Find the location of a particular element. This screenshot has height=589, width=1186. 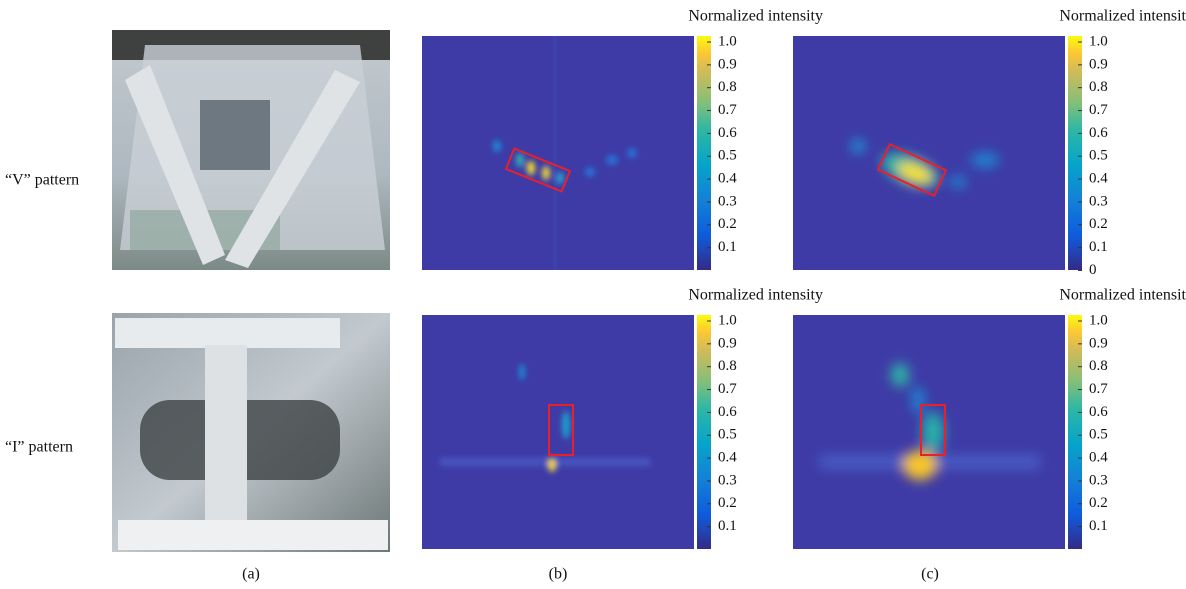

heatmap-v-b is located at coordinates (558, 153).